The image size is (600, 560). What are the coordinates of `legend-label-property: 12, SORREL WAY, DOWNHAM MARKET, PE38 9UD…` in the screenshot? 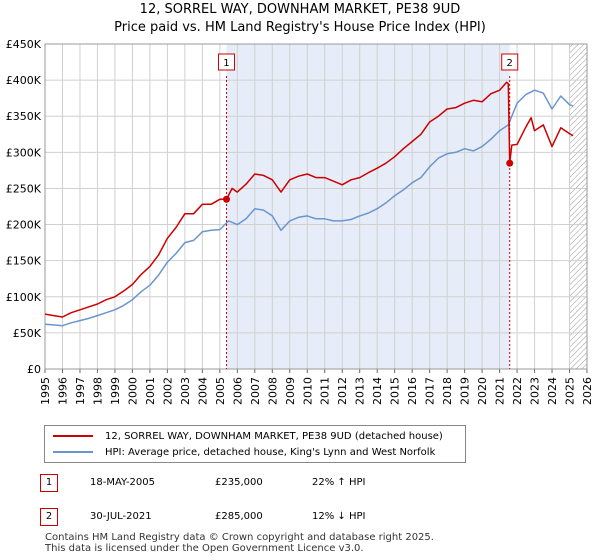 It's located at (274, 436).